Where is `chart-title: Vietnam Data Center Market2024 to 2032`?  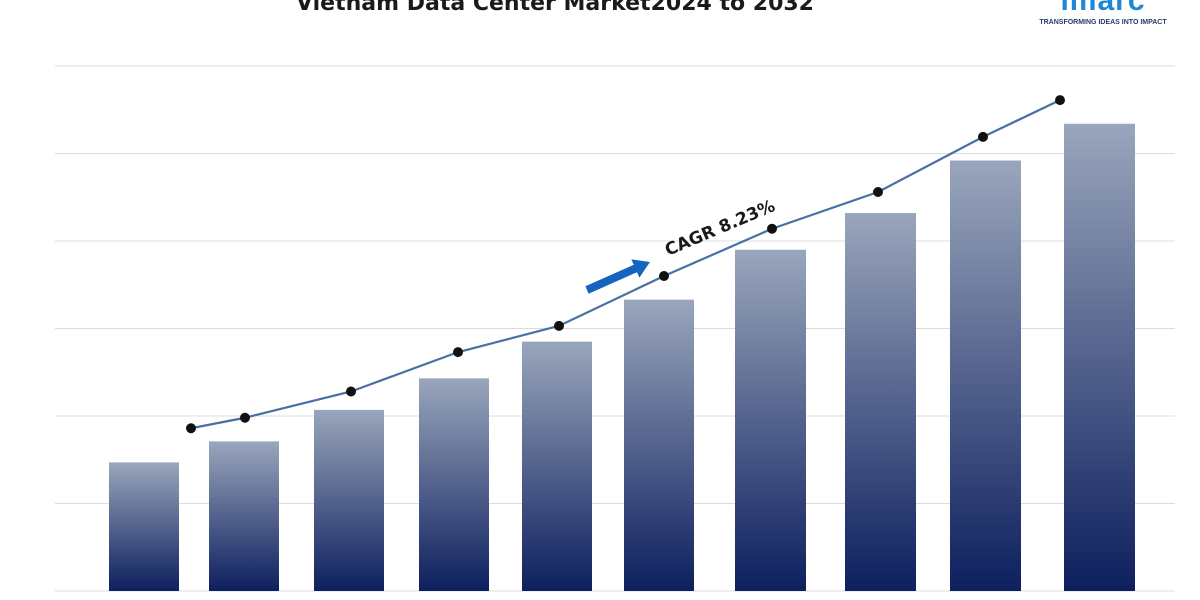 chart-title: Vietnam Data Center Market2024 to 2032 is located at coordinates (555, 8).